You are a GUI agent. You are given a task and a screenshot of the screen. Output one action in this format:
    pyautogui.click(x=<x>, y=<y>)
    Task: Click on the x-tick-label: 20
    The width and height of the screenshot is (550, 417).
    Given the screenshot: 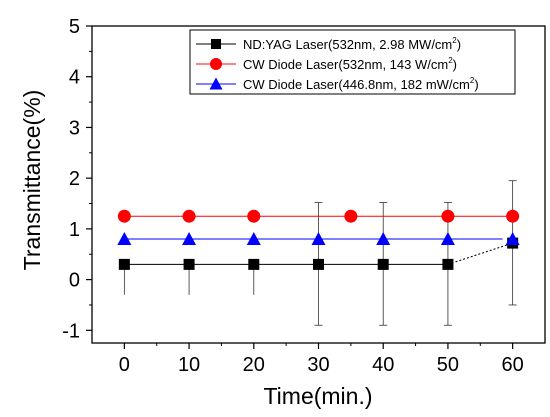 What is the action you would take?
    pyautogui.click(x=254, y=365)
    